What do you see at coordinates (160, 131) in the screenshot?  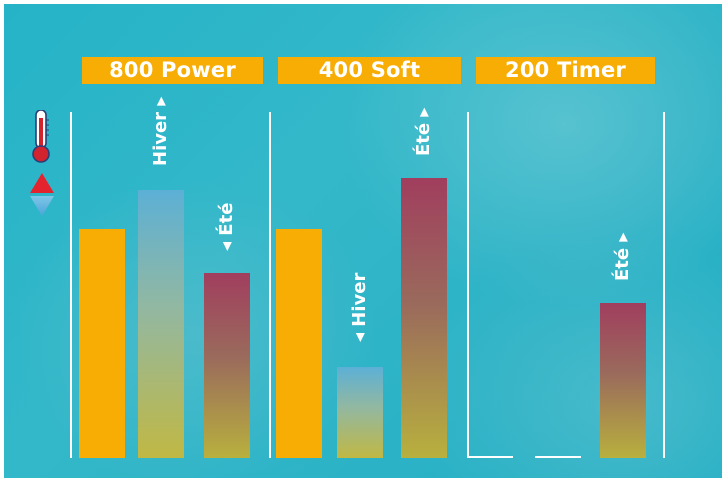 I see `label-power-hiver: Hiver ▸` at bounding box center [160, 131].